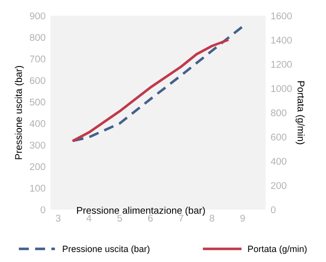  I want to click on y-tick-label: 0, so click(43, 210).